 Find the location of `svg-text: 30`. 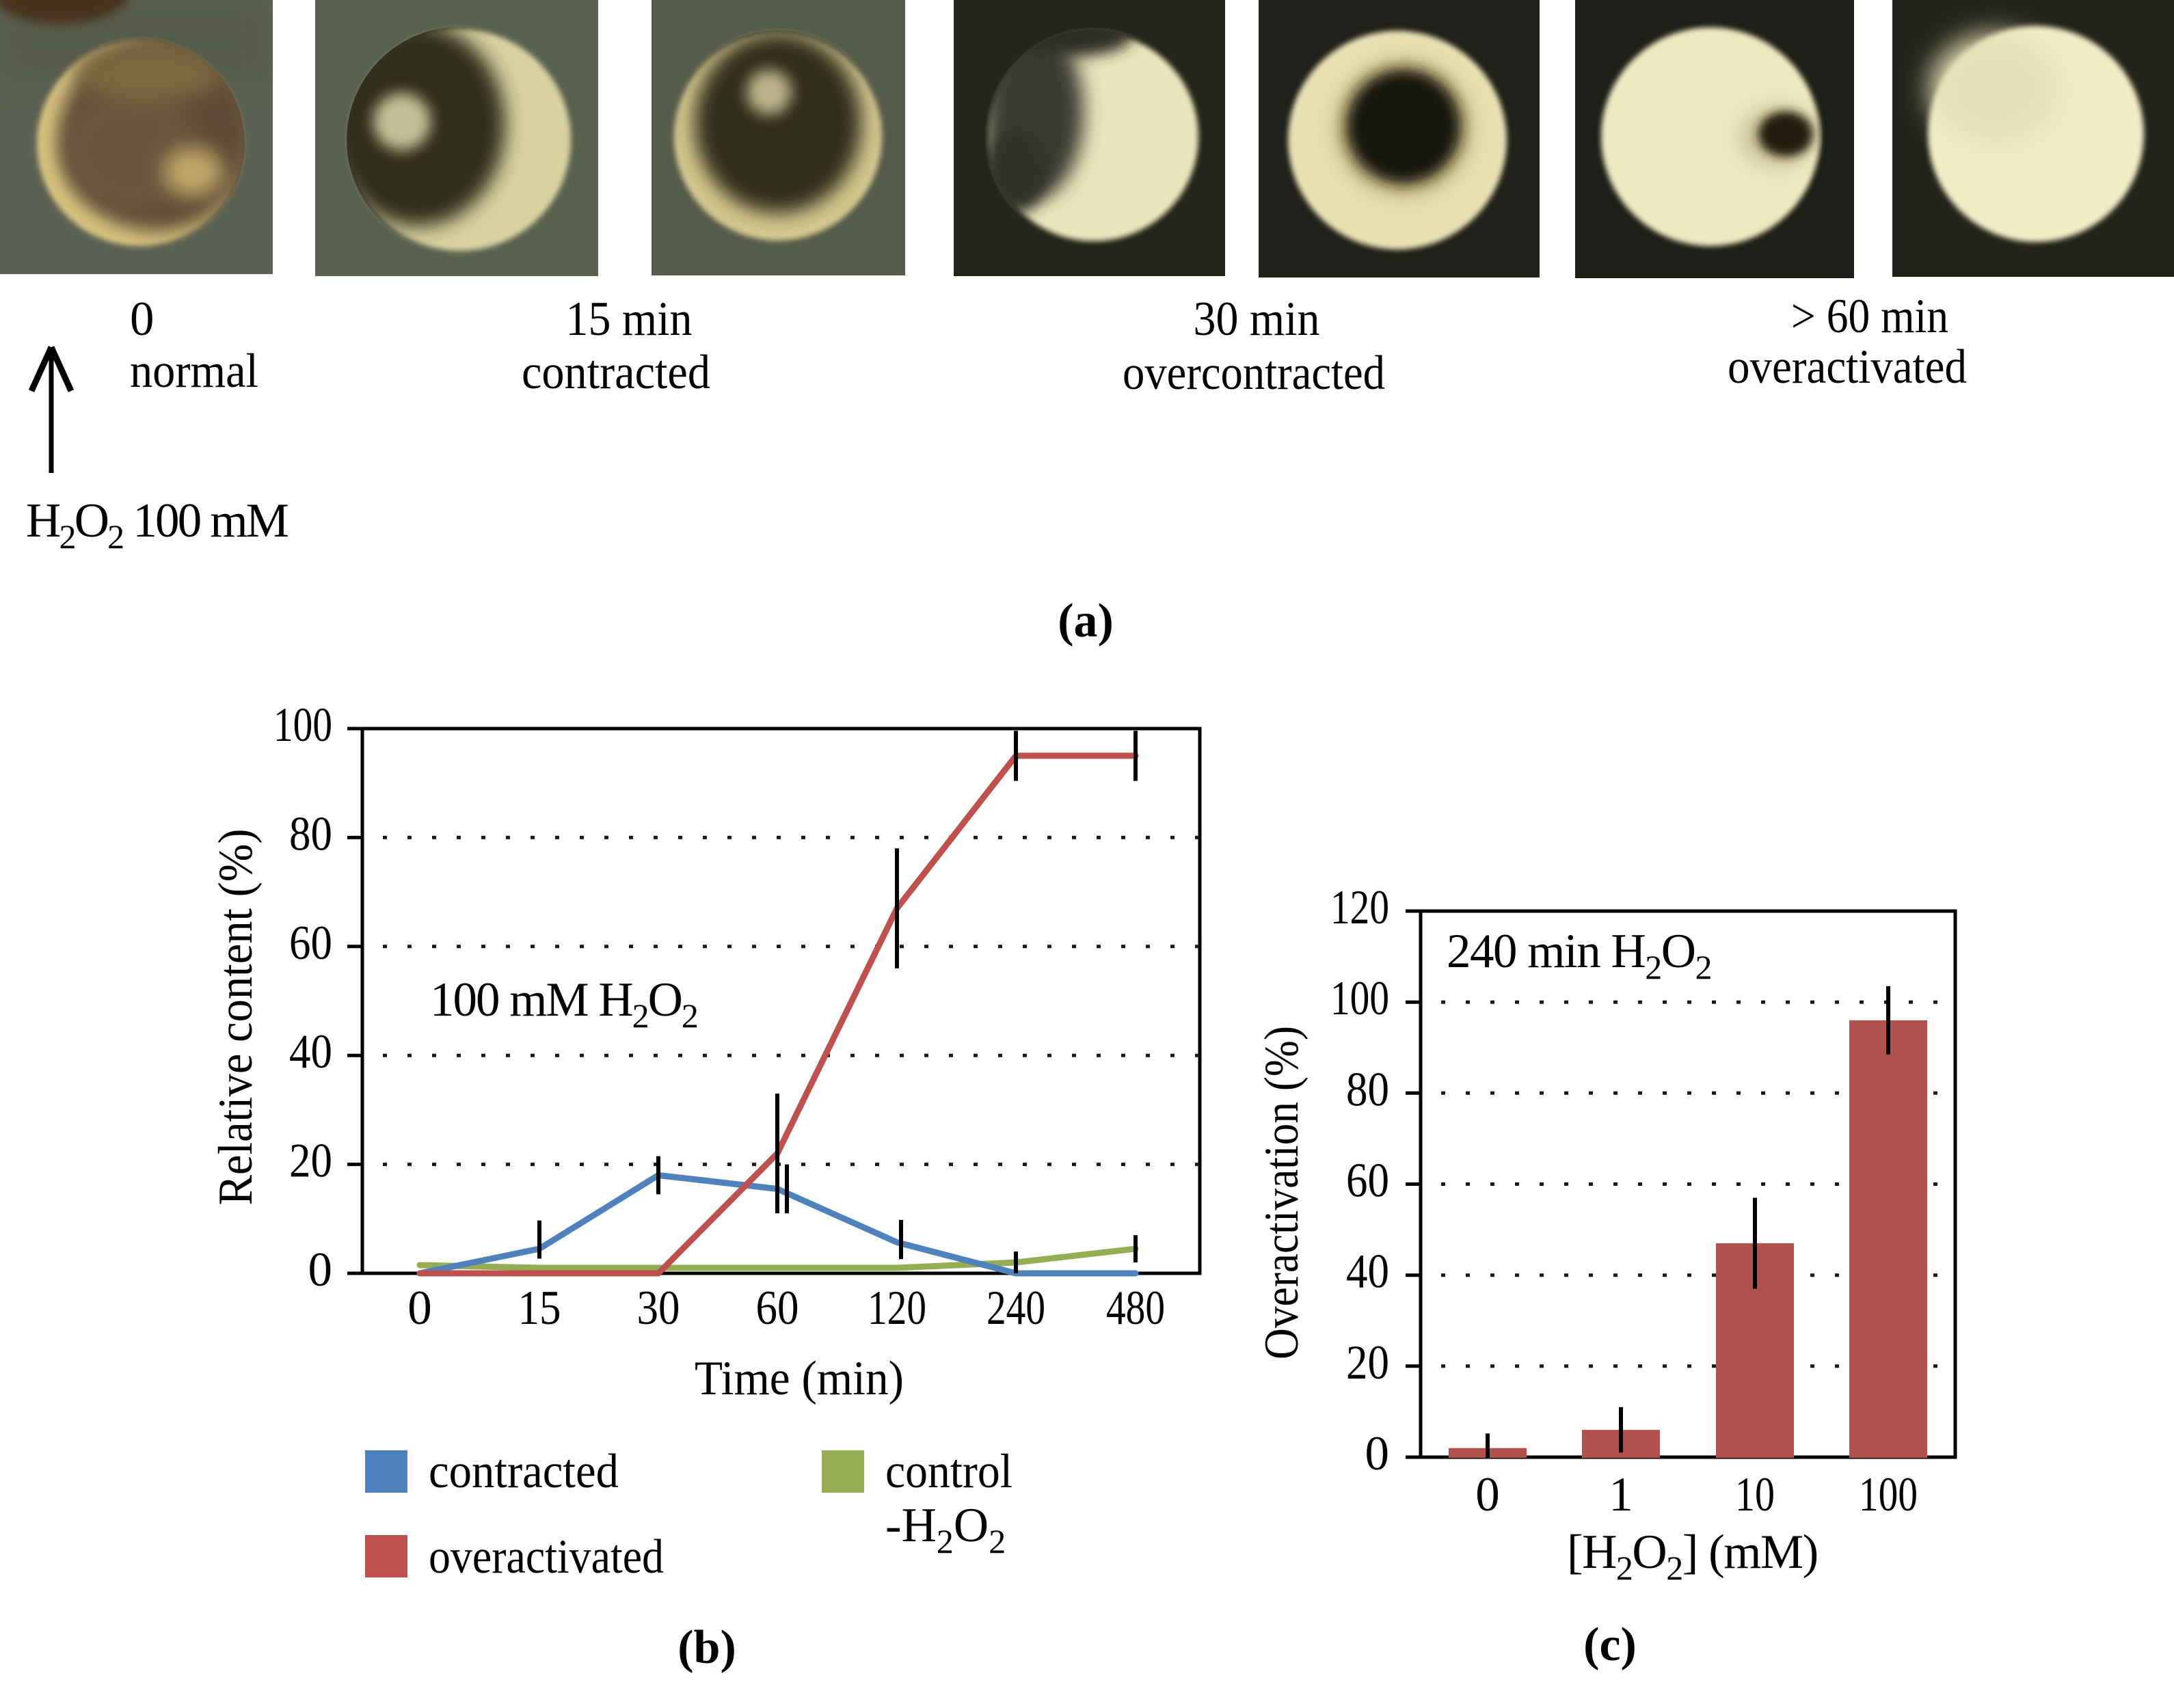

svg-text: 30 is located at coordinates (658, 1308).